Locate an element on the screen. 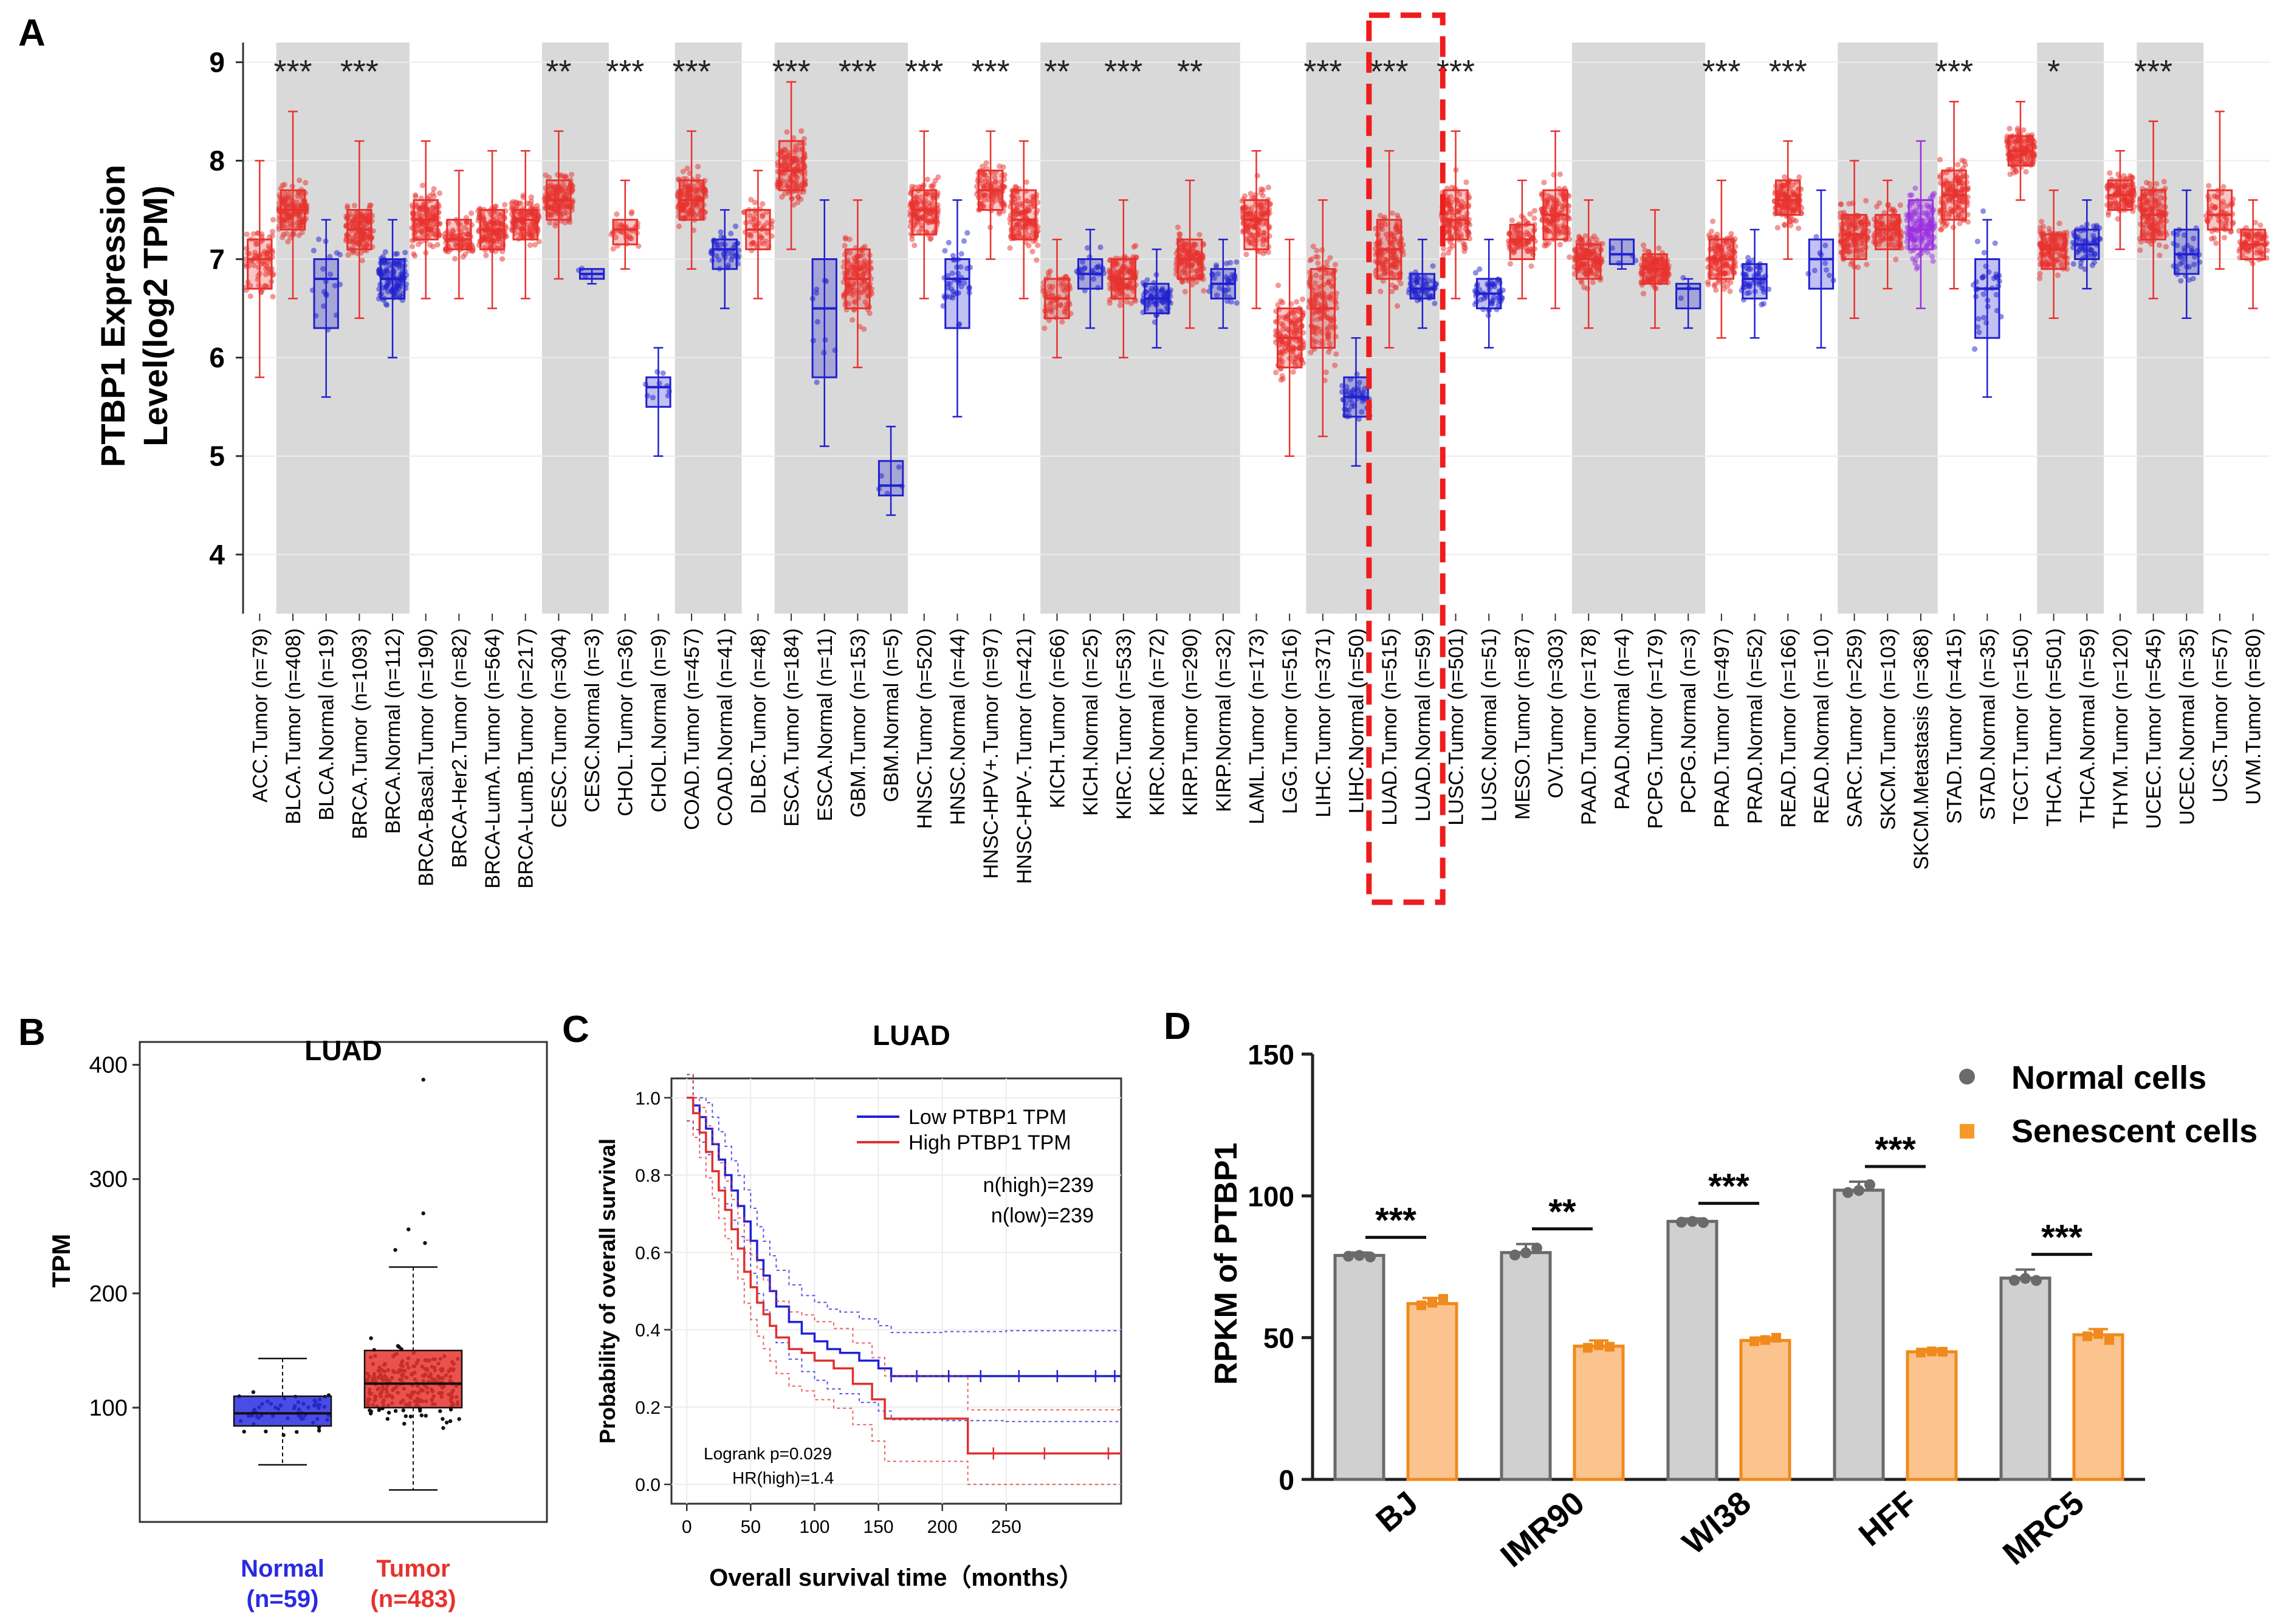 This screenshot has height=1624, width=2283. panel-a-points-group is located at coordinates (393, 278).